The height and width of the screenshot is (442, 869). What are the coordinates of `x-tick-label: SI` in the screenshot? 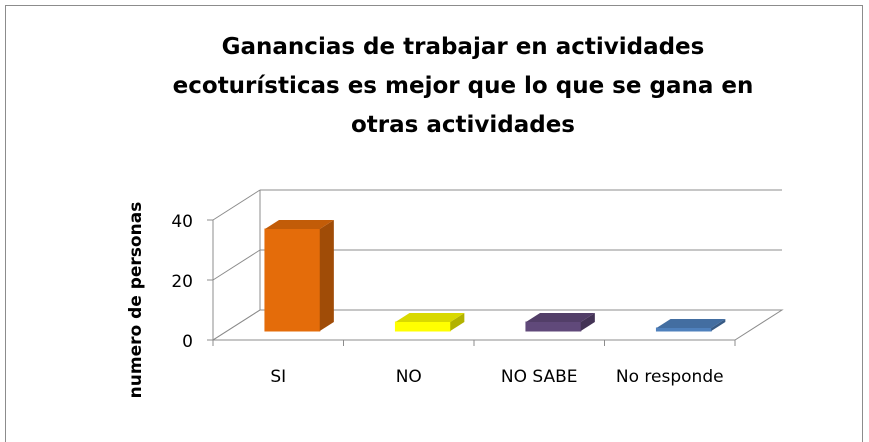 It's located at (278, 377).